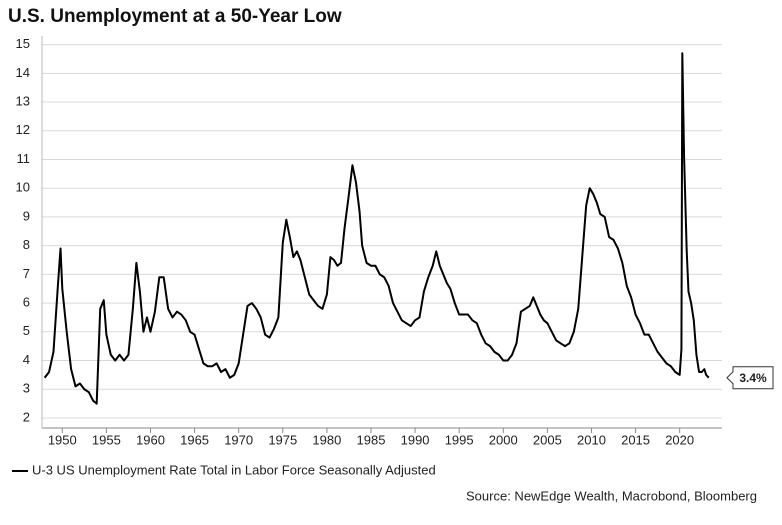 Image resolution: width=782 pixels, height=525 pixels. What do you see at coordinates (26, 244) in the screenshot?
I see `y-tick-label: 8` at bounding box center [26, 244].